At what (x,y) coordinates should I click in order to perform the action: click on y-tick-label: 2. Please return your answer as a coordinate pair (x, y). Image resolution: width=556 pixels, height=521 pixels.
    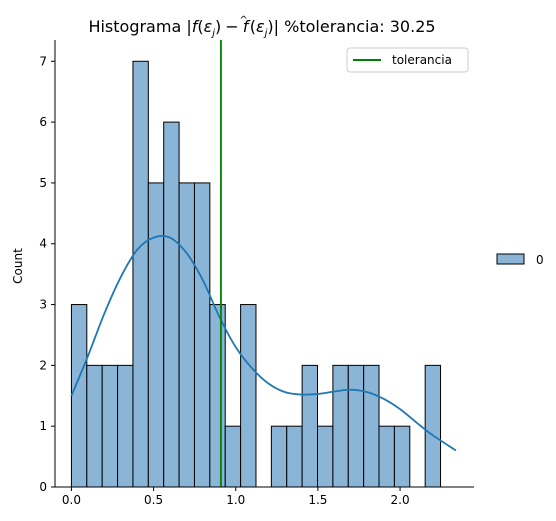
    Looking at the image, I should click on (43, 365).